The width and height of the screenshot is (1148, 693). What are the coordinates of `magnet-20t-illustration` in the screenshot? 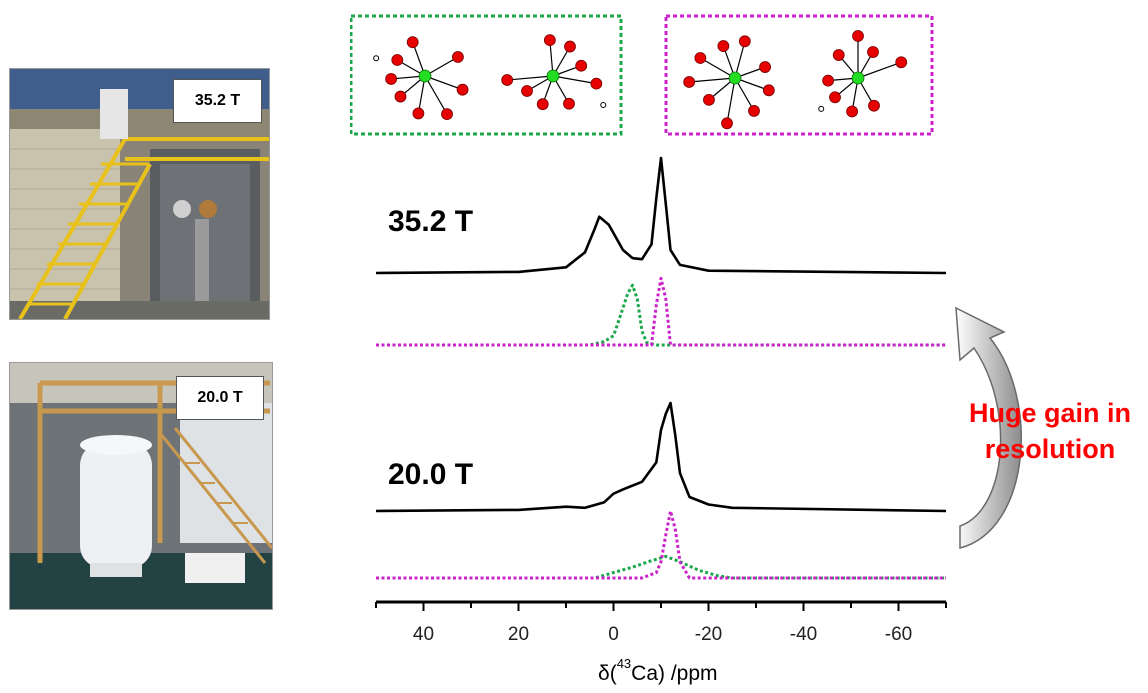 It's located at (141, 486).